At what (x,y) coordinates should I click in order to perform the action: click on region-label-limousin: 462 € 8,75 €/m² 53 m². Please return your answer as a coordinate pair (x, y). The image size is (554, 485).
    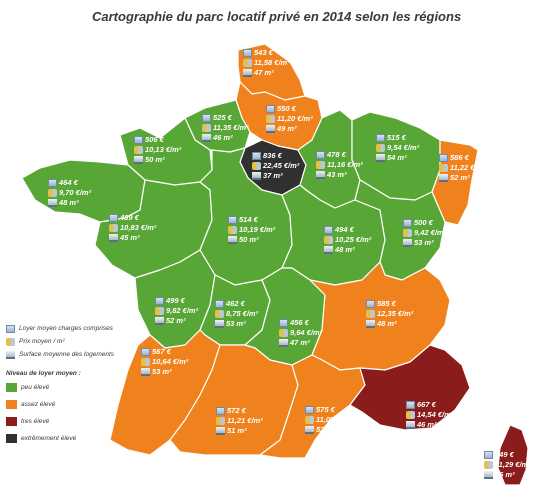
    Looking at the image, I should click on (236, 314).